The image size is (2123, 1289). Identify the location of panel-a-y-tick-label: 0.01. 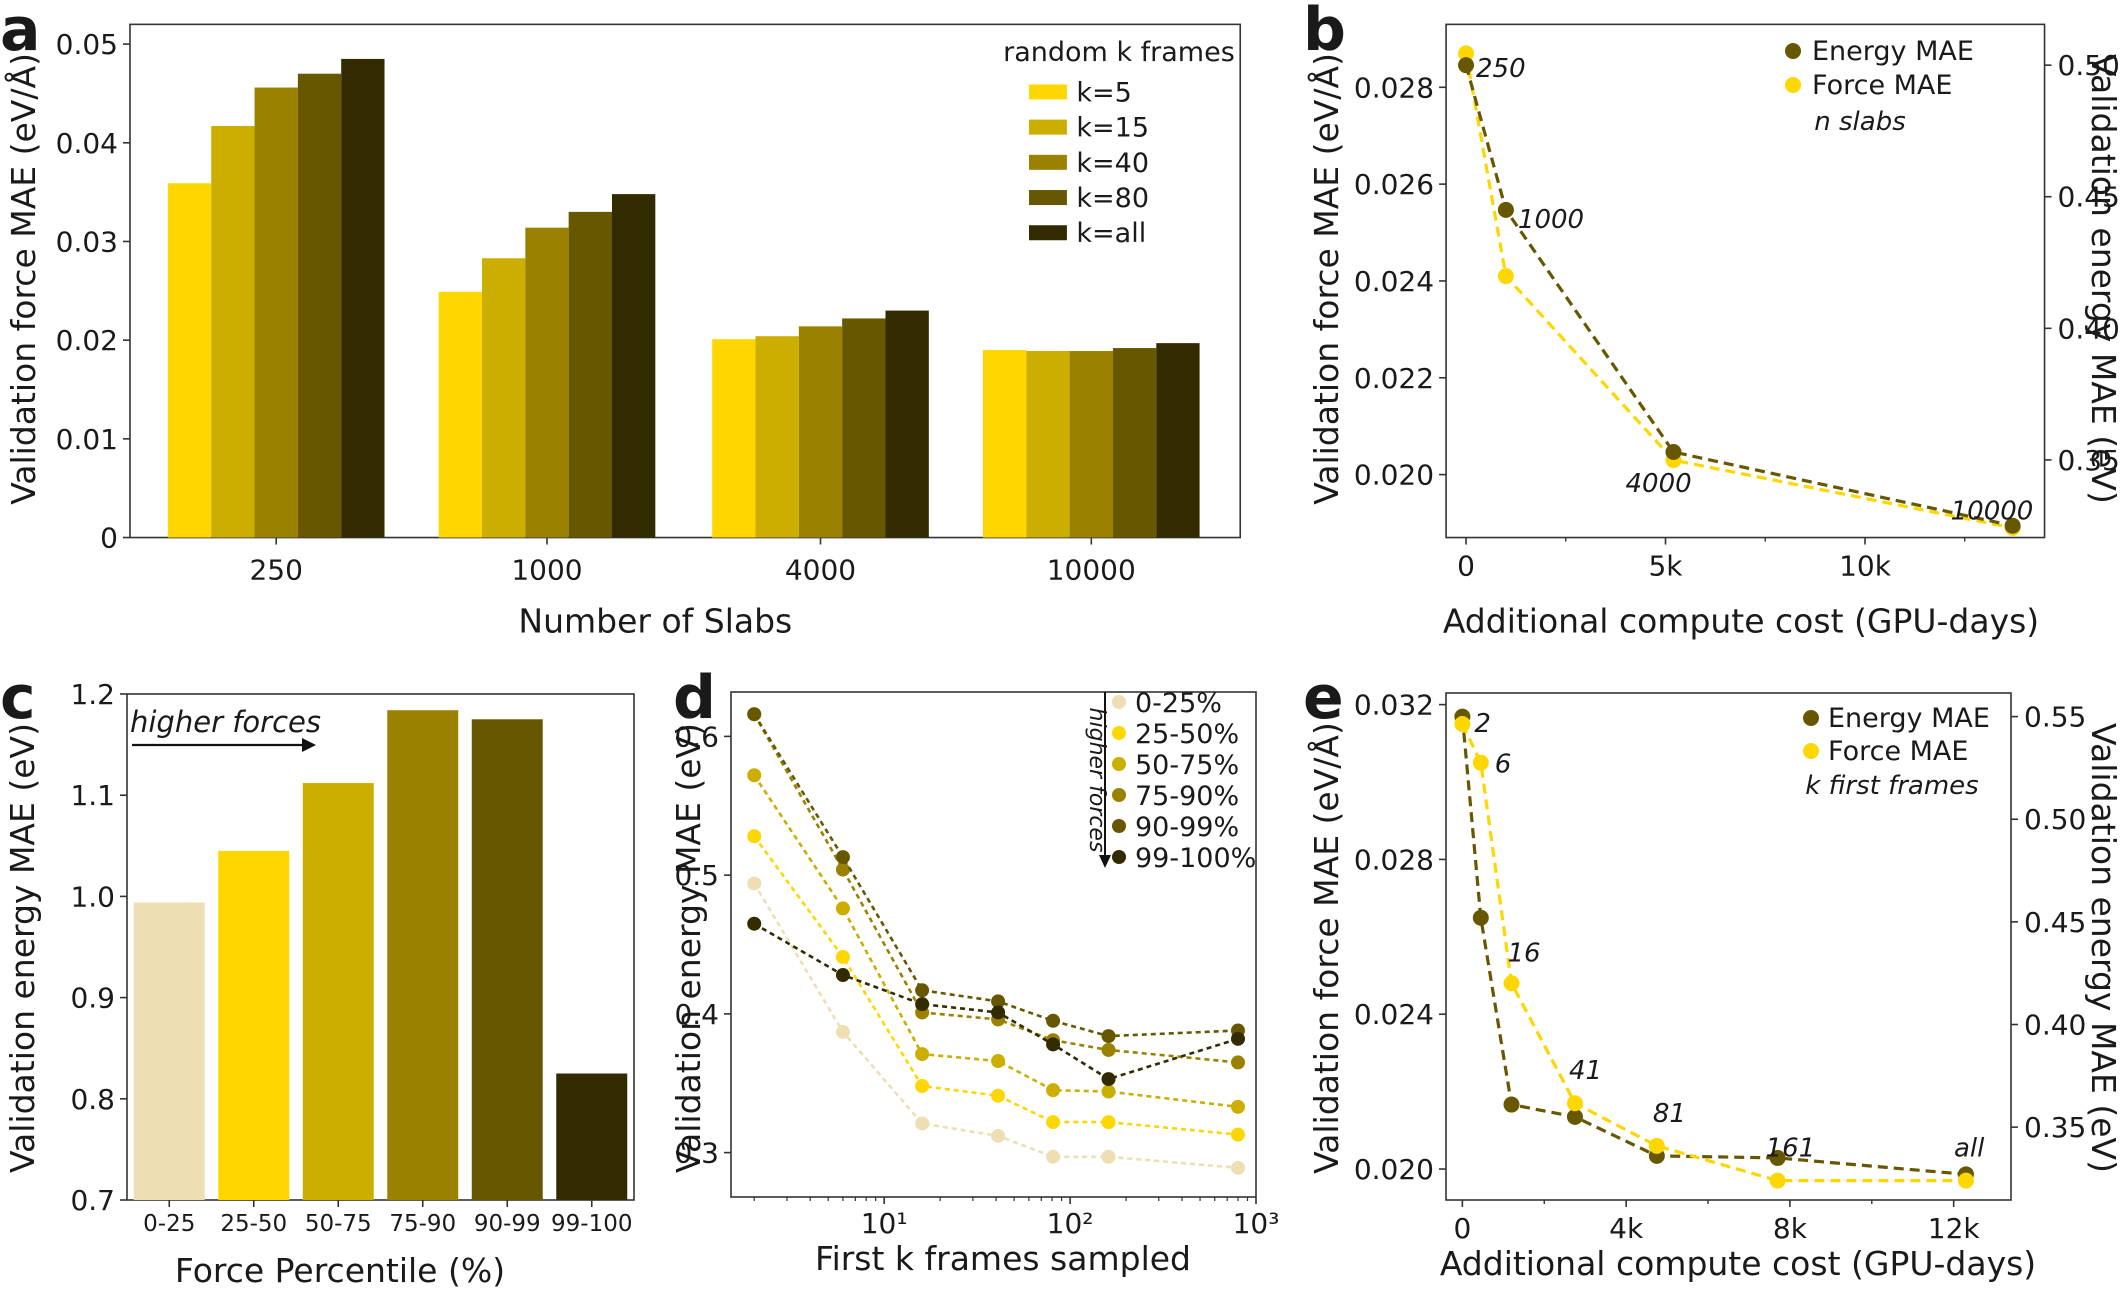
(87, 439).